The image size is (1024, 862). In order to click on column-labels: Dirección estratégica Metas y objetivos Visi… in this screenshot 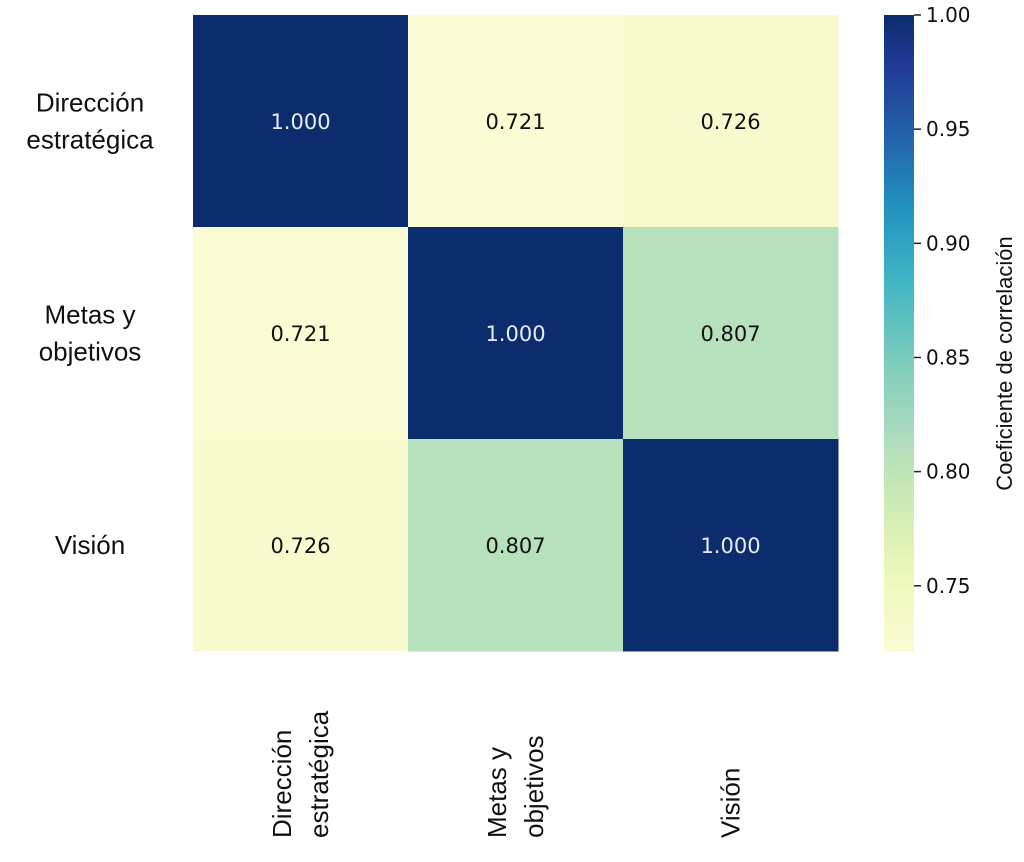, I will do `click(506, 774)`.